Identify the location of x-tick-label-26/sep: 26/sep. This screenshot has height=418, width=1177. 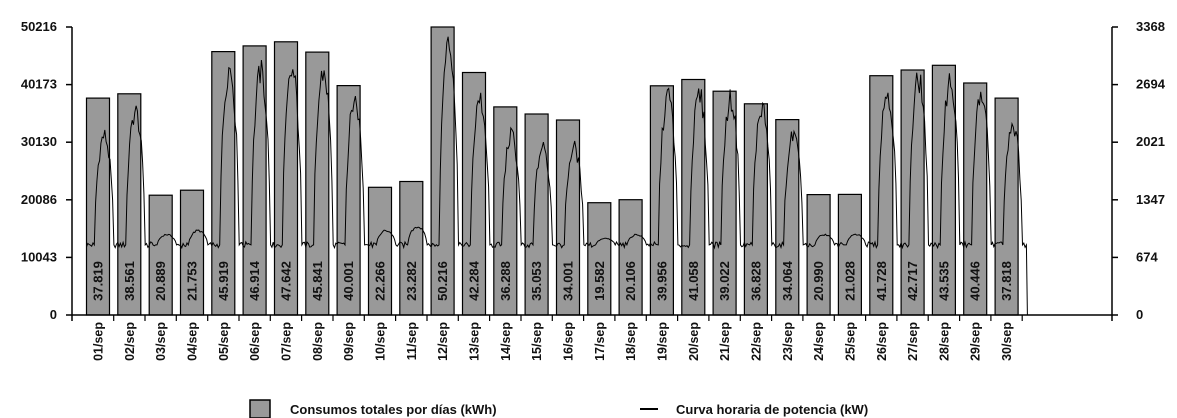
(882, 341).